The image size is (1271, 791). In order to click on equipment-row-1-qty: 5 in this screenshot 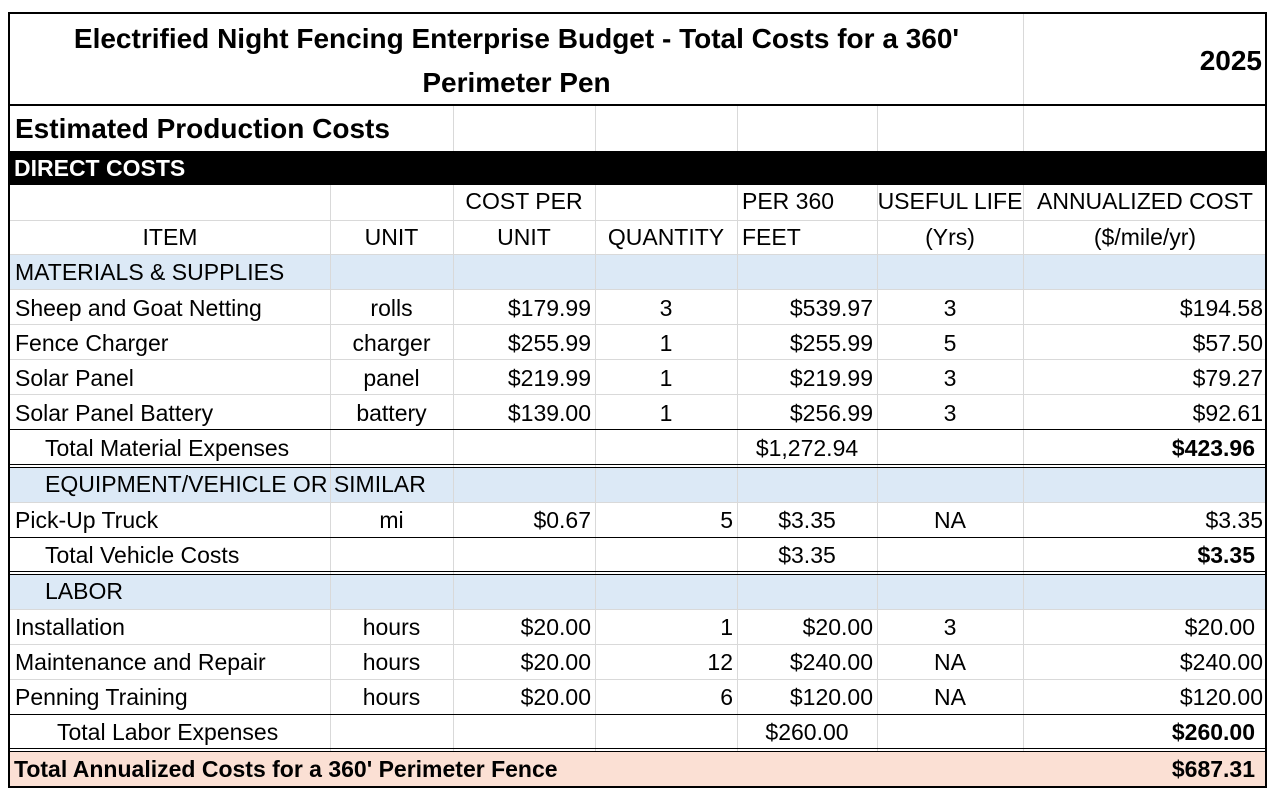, I will do `click(726, 521)`.